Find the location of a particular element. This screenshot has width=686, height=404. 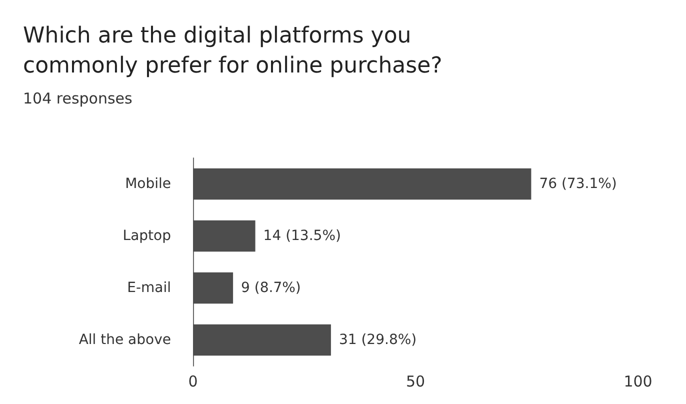

y-tick-label: Mobile is located at coordinates (148, 184).